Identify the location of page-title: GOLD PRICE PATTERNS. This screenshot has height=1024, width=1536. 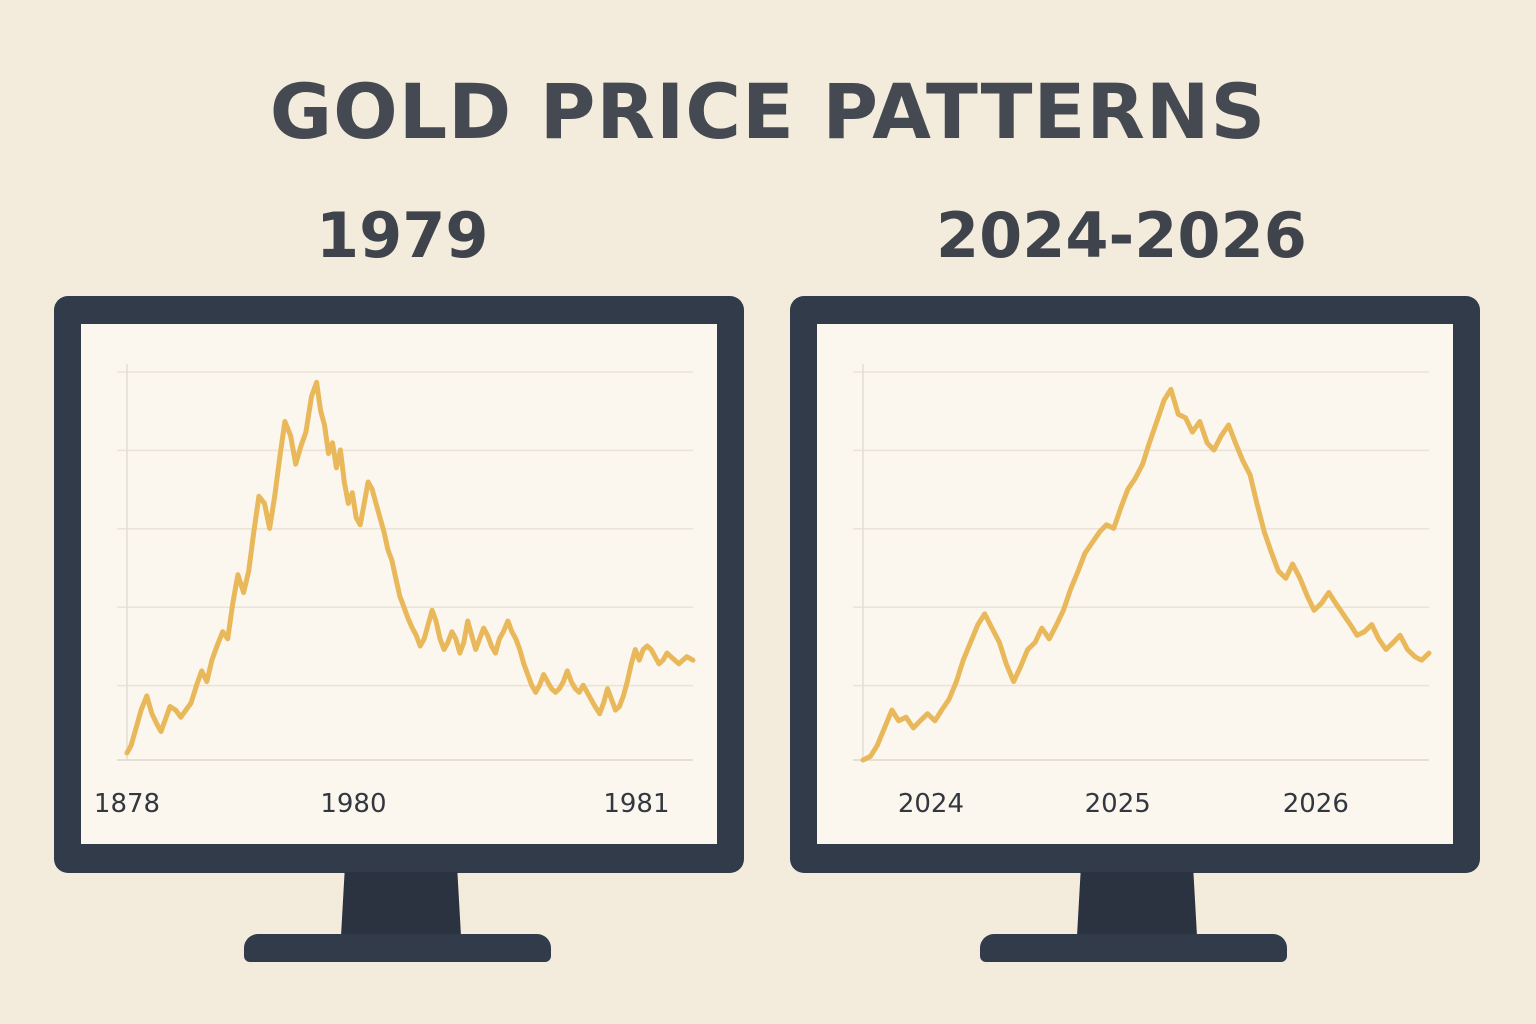
(768, 111).